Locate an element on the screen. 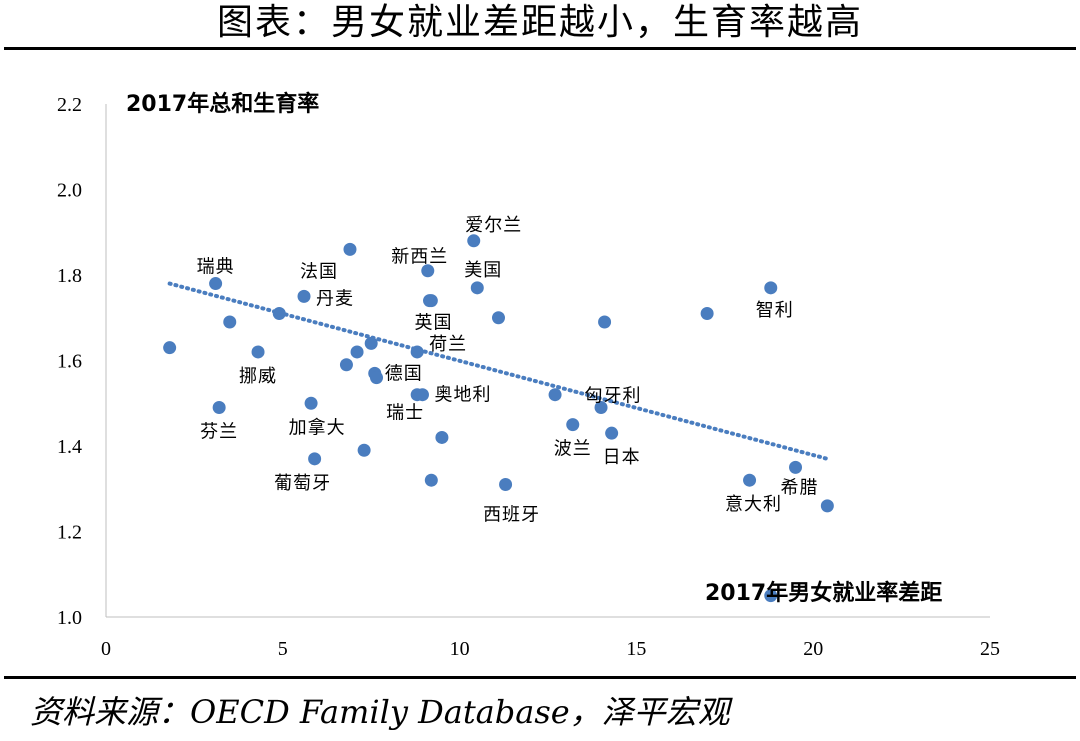  point-label: 美国 is located at coordinates (483, 270).